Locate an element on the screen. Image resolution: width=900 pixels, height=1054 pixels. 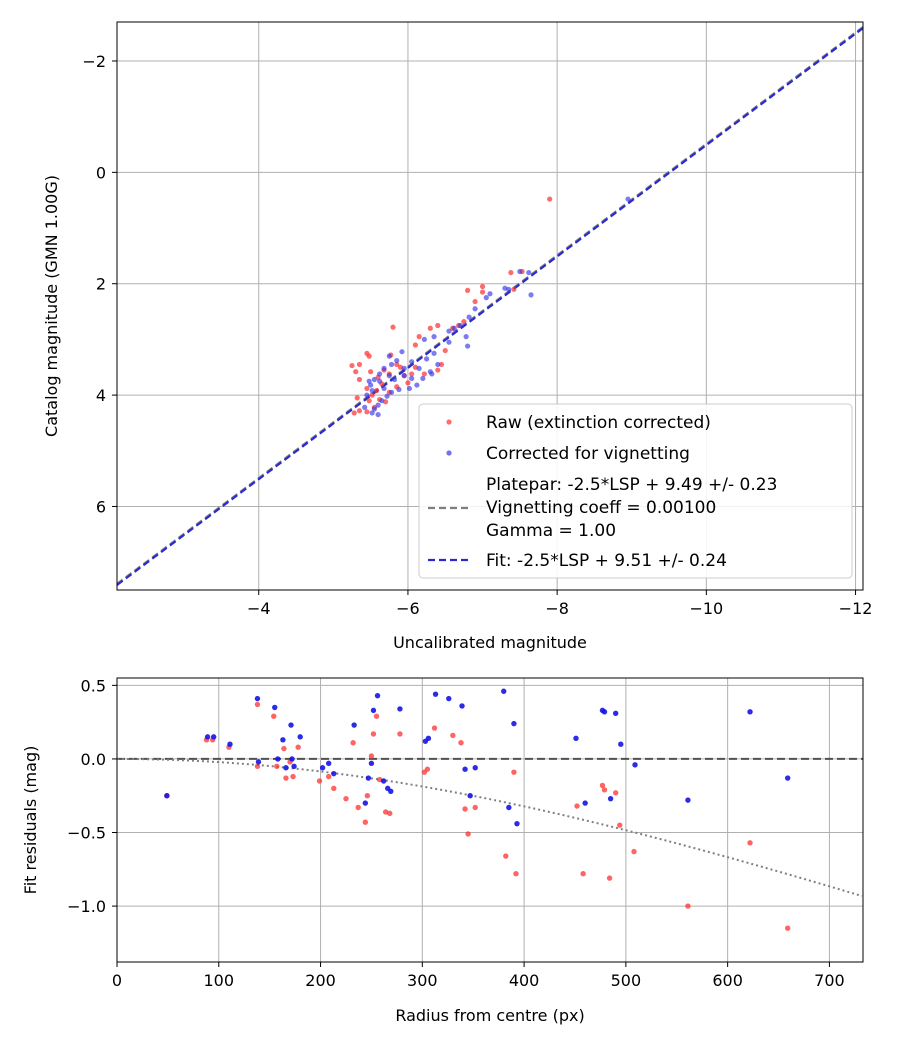
bottom-x-tick-label: 100 is located at coordinates (219, 980).